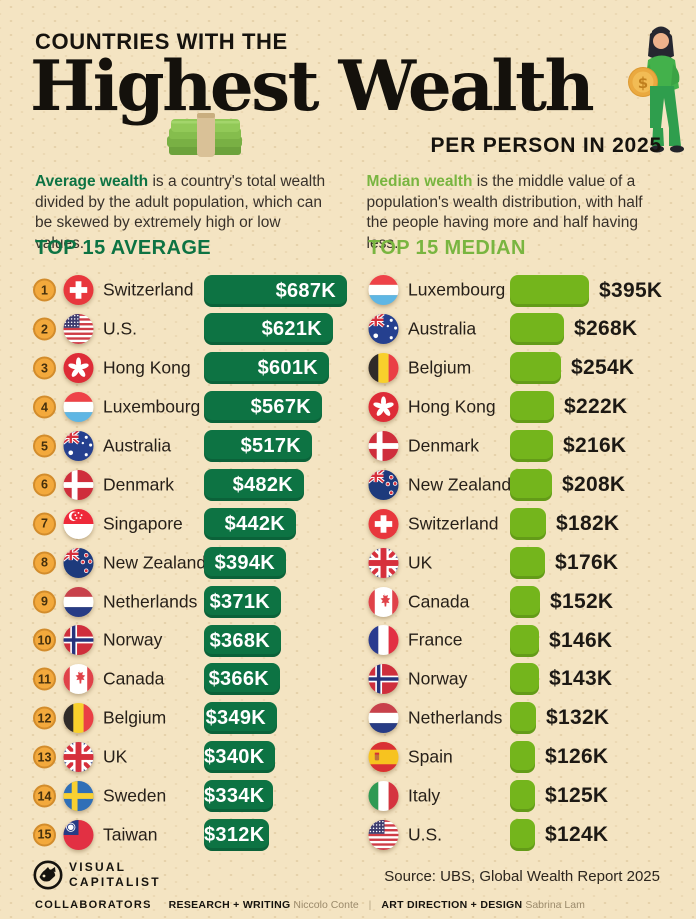 This screenshot has height=919, width=696. I want to click on rank-badge: 6, so click(44, 485).